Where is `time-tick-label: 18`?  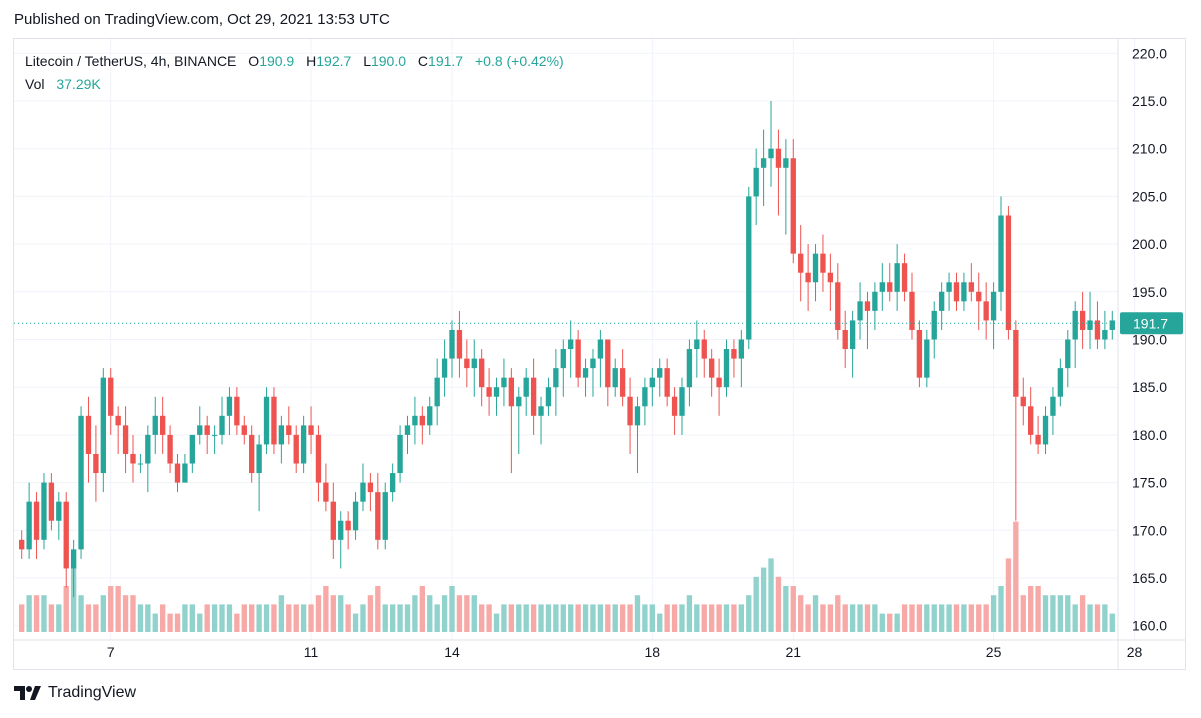
time-tick-label: 18 is located at coordinates (653, 652).